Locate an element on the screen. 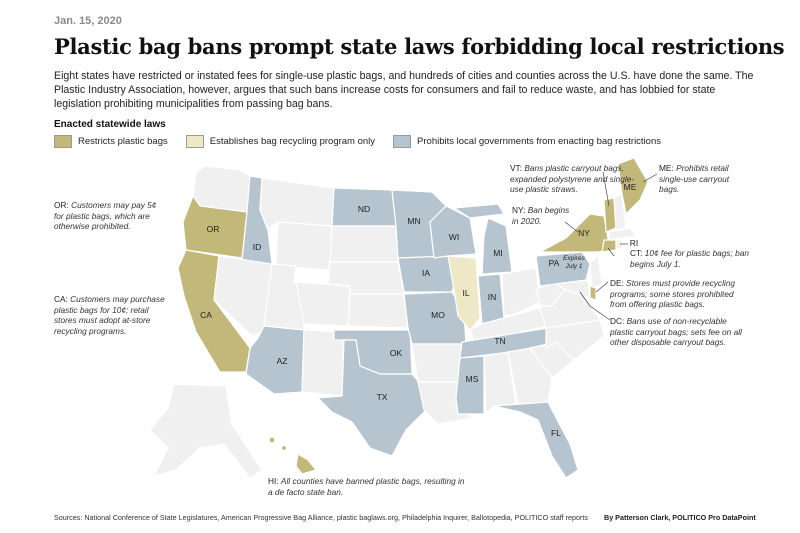 This screenshot has width=800, height=533. annotation-ny-text: Ban begins in 2020. is located at coordinates (541, 215).